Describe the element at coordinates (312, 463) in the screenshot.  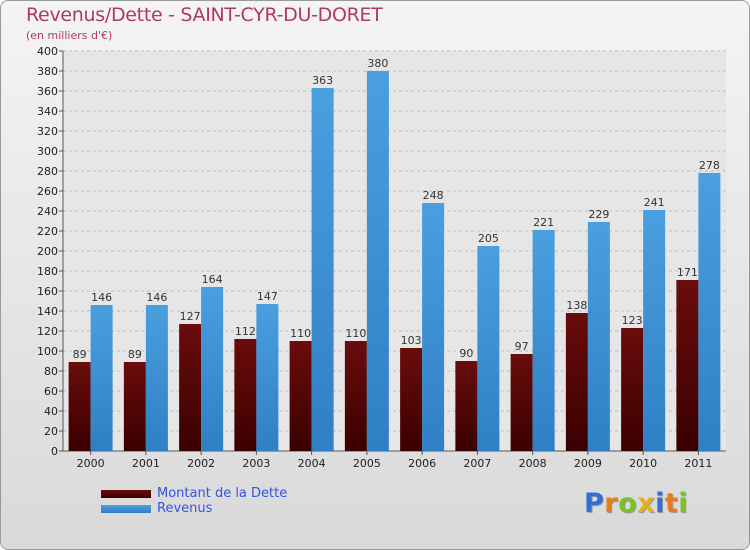
I see `x-tick-label-2004: 2004` at that location.